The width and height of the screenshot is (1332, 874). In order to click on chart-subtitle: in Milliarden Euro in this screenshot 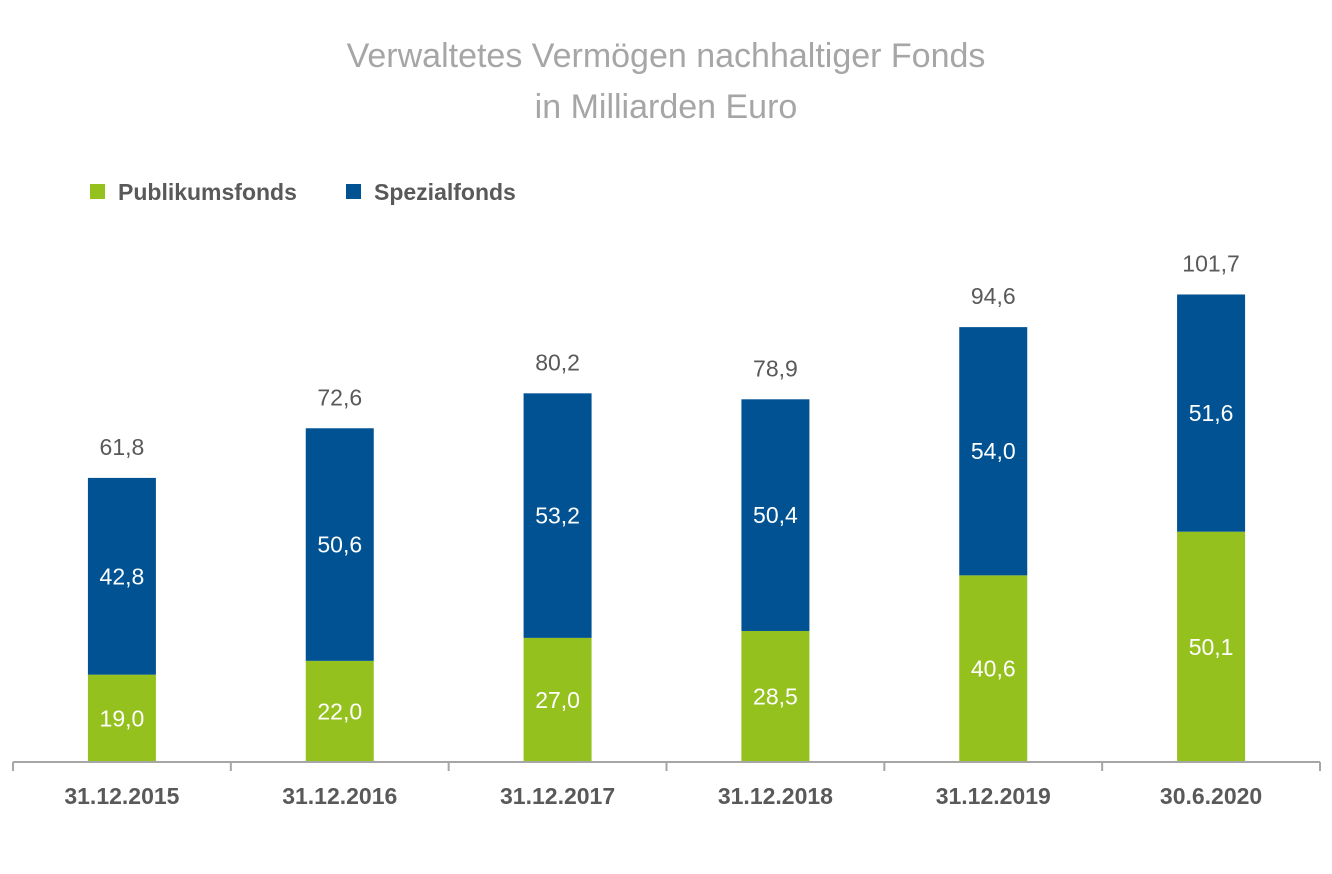, I will do `click(666, 107)`.